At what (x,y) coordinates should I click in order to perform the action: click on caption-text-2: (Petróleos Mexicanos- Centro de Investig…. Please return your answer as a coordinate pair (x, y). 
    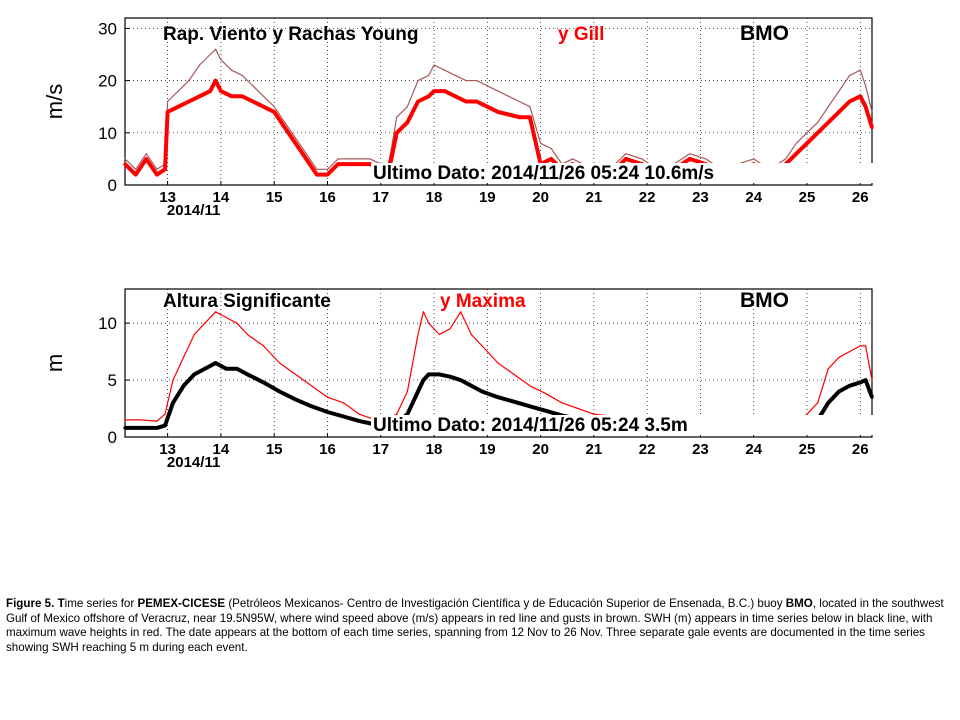
    Looking at the image, I should click on (505, 603).